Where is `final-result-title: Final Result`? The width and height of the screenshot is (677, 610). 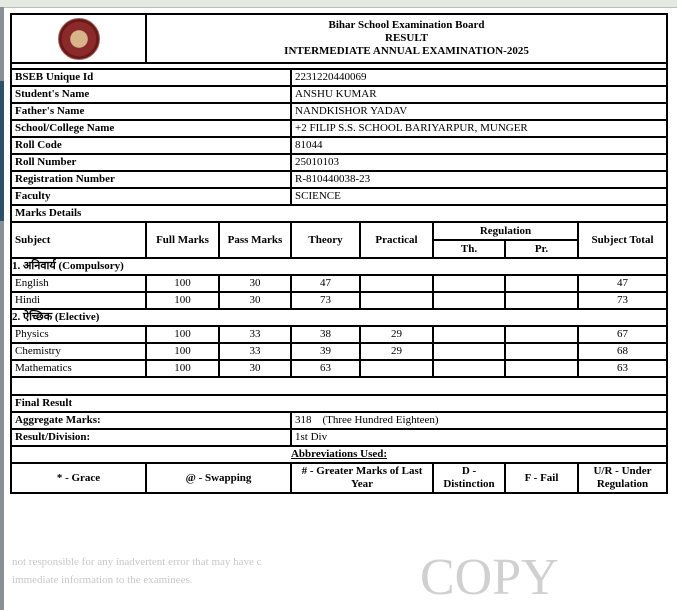
final-result-title: Final Result is located at coordinates (339, 403).